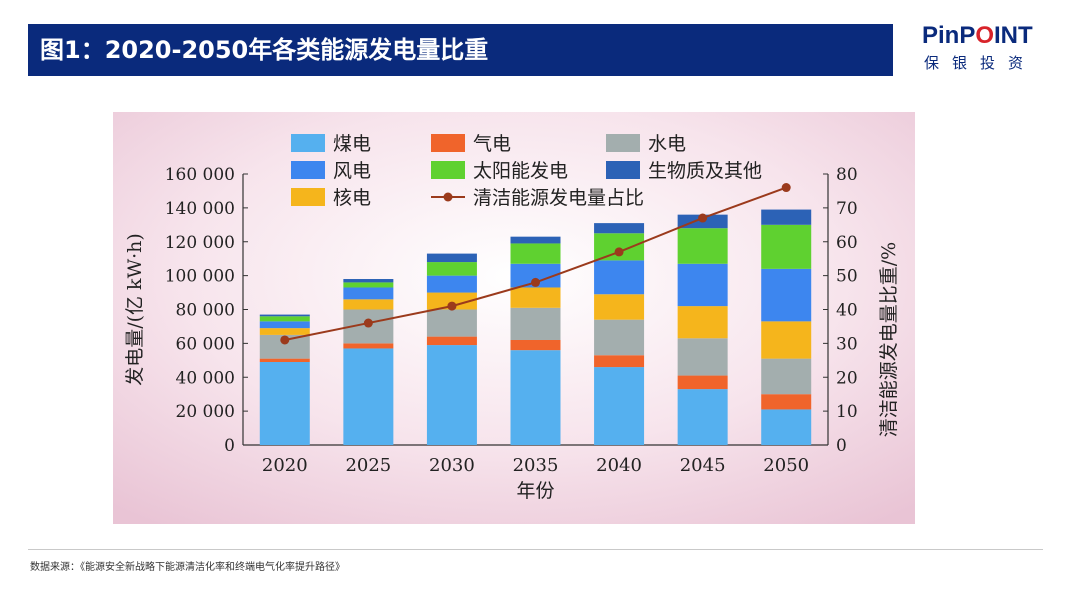  Describe the element at coordinates (535, 549) in the screenshot. I see `footer-divider` at that location.